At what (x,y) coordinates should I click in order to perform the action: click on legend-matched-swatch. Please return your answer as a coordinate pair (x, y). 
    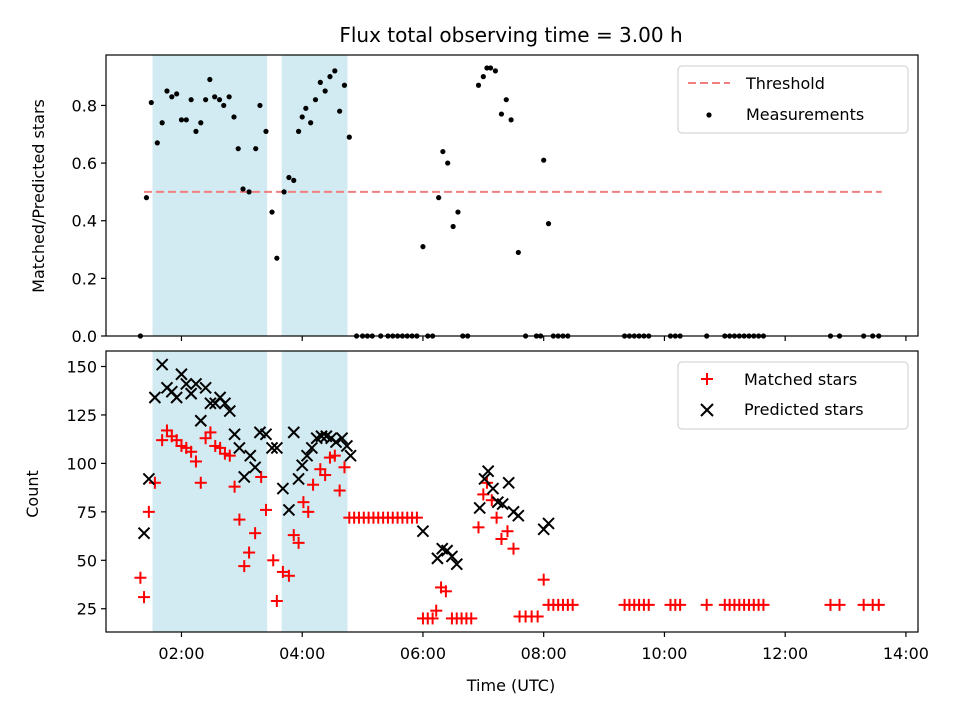
    Looking at the image, I should click on (707, 379).